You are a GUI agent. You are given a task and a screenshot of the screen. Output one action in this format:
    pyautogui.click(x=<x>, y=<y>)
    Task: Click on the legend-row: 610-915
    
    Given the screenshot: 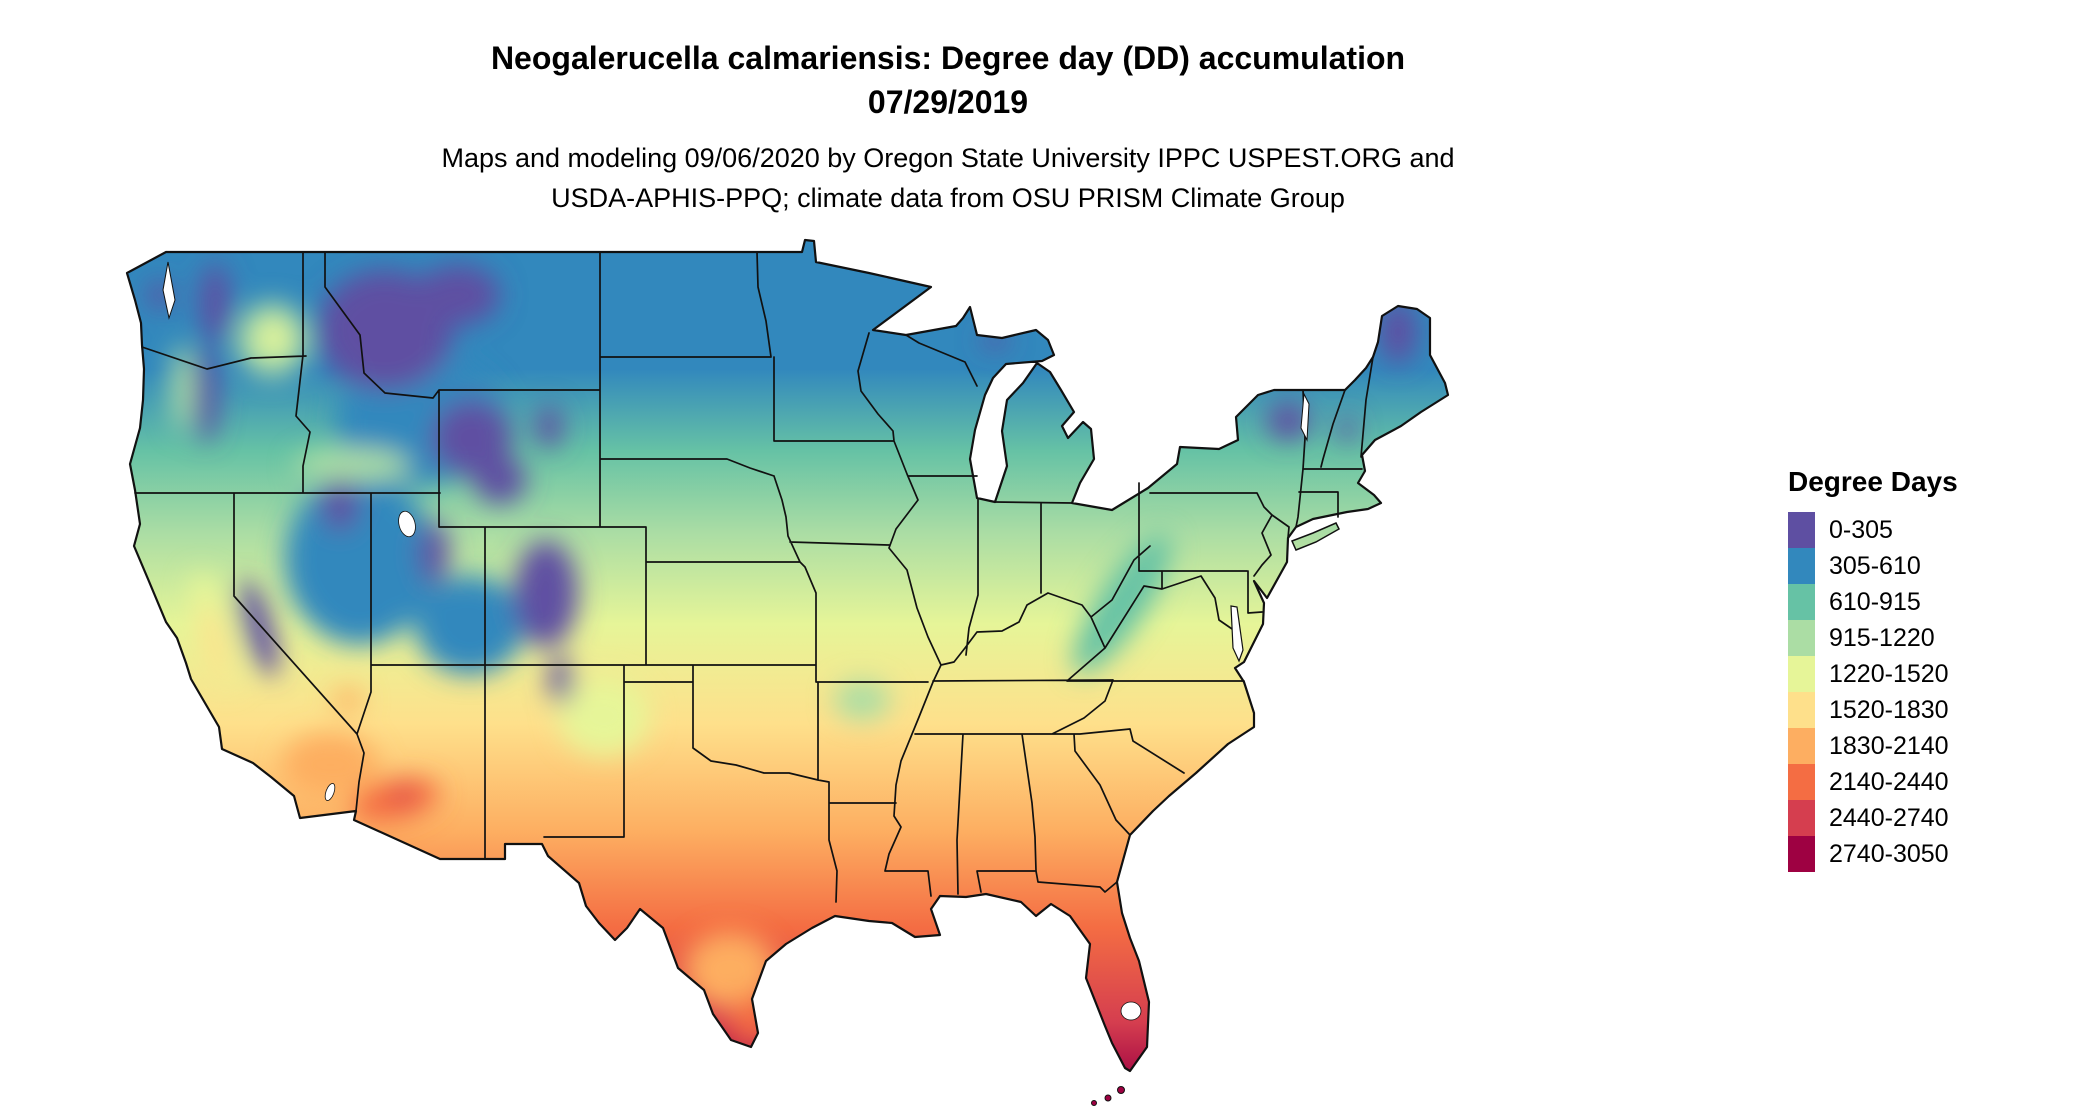 What is the action you would take?
    pyautogui.click(x=1873, y=602)
    